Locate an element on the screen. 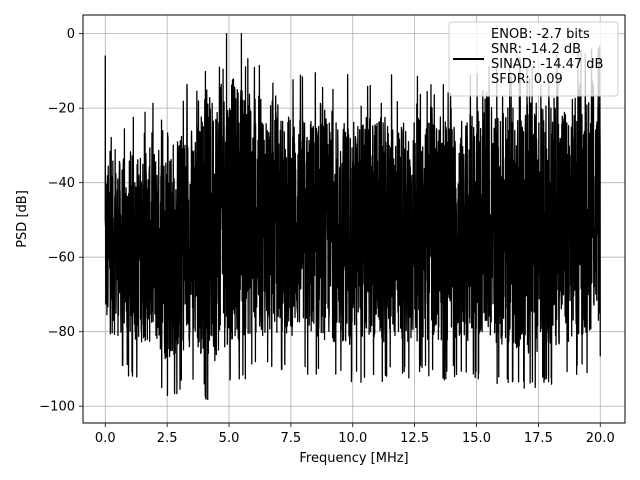 The width and height of the screenshot is (640, 480). x-tick-label: 2.5 is located at coordinates (167, 438).